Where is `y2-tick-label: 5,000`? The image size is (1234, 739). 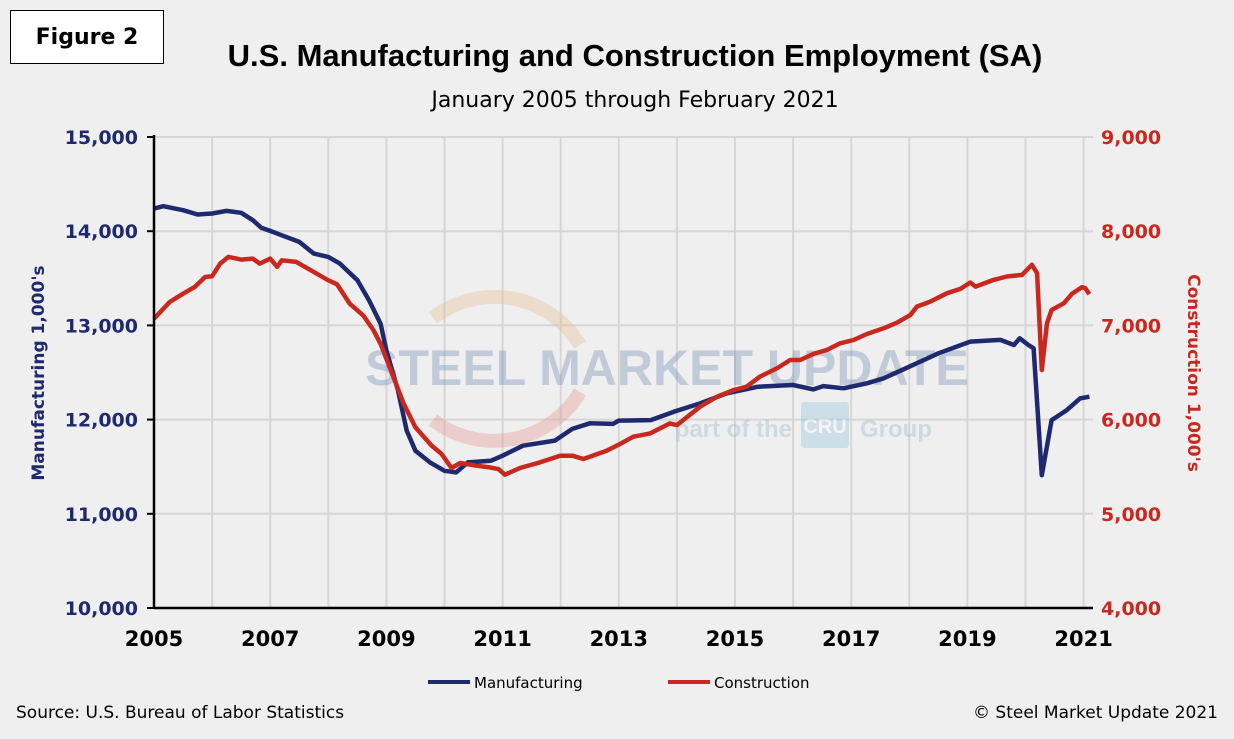
y2-tick-label: 5,000 is located at coordinates (1131, 515).